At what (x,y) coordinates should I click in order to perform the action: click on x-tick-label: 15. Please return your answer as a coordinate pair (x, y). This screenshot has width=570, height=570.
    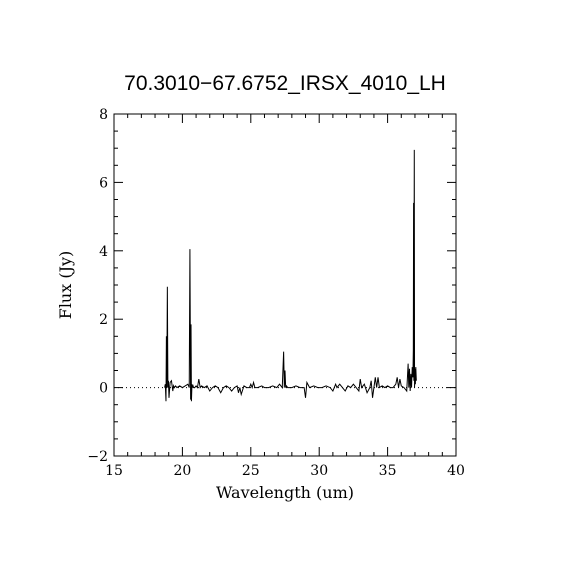
    Looking at the image, I should click on (114, 471).